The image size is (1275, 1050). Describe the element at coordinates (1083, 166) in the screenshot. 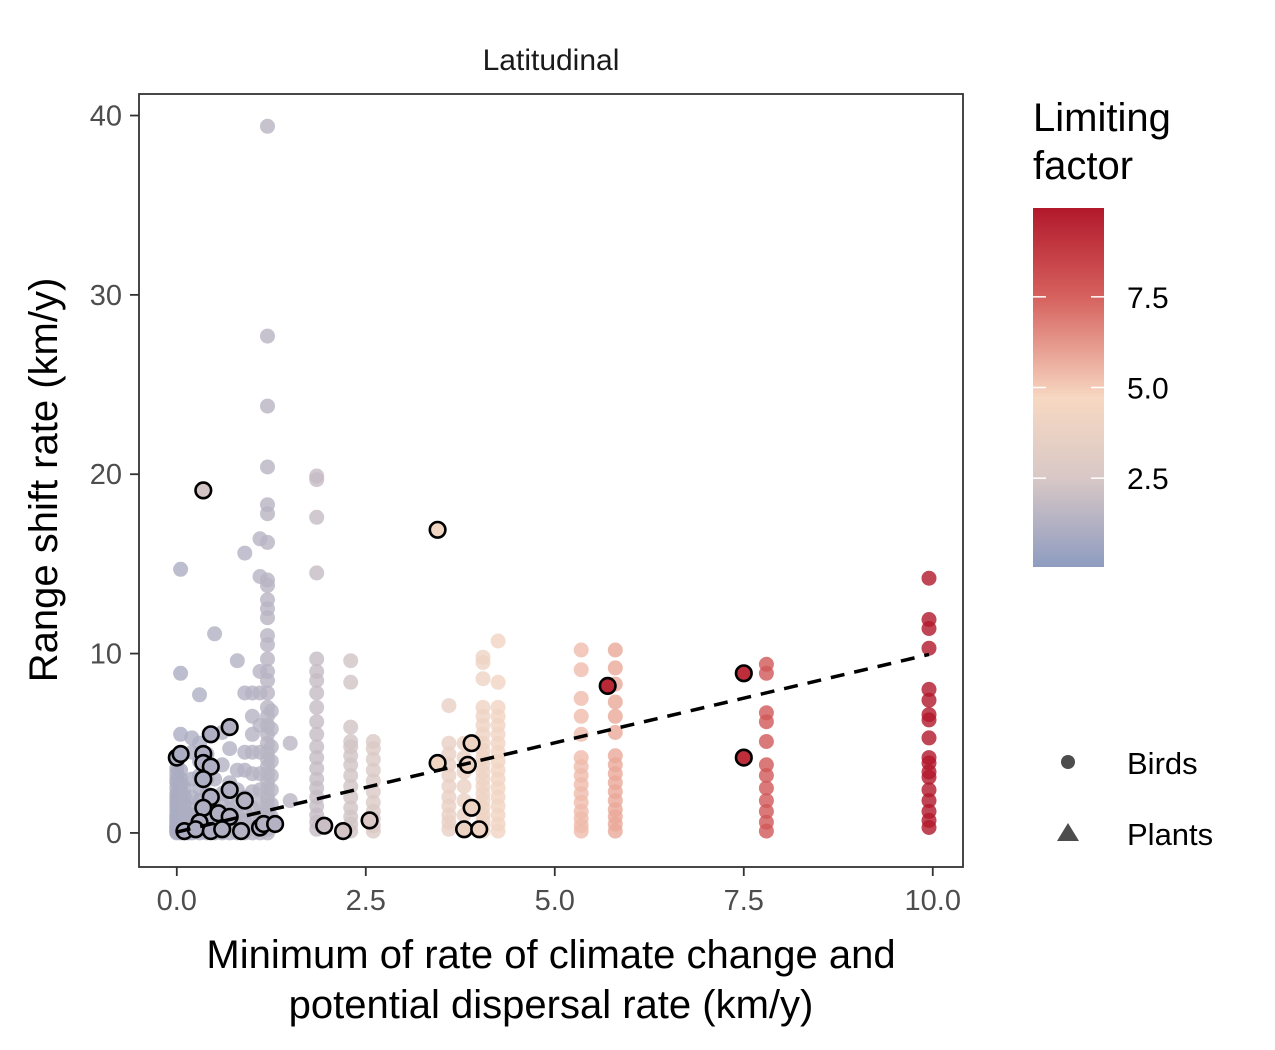

I see `color-legend-title-line-2: factor` at that location.